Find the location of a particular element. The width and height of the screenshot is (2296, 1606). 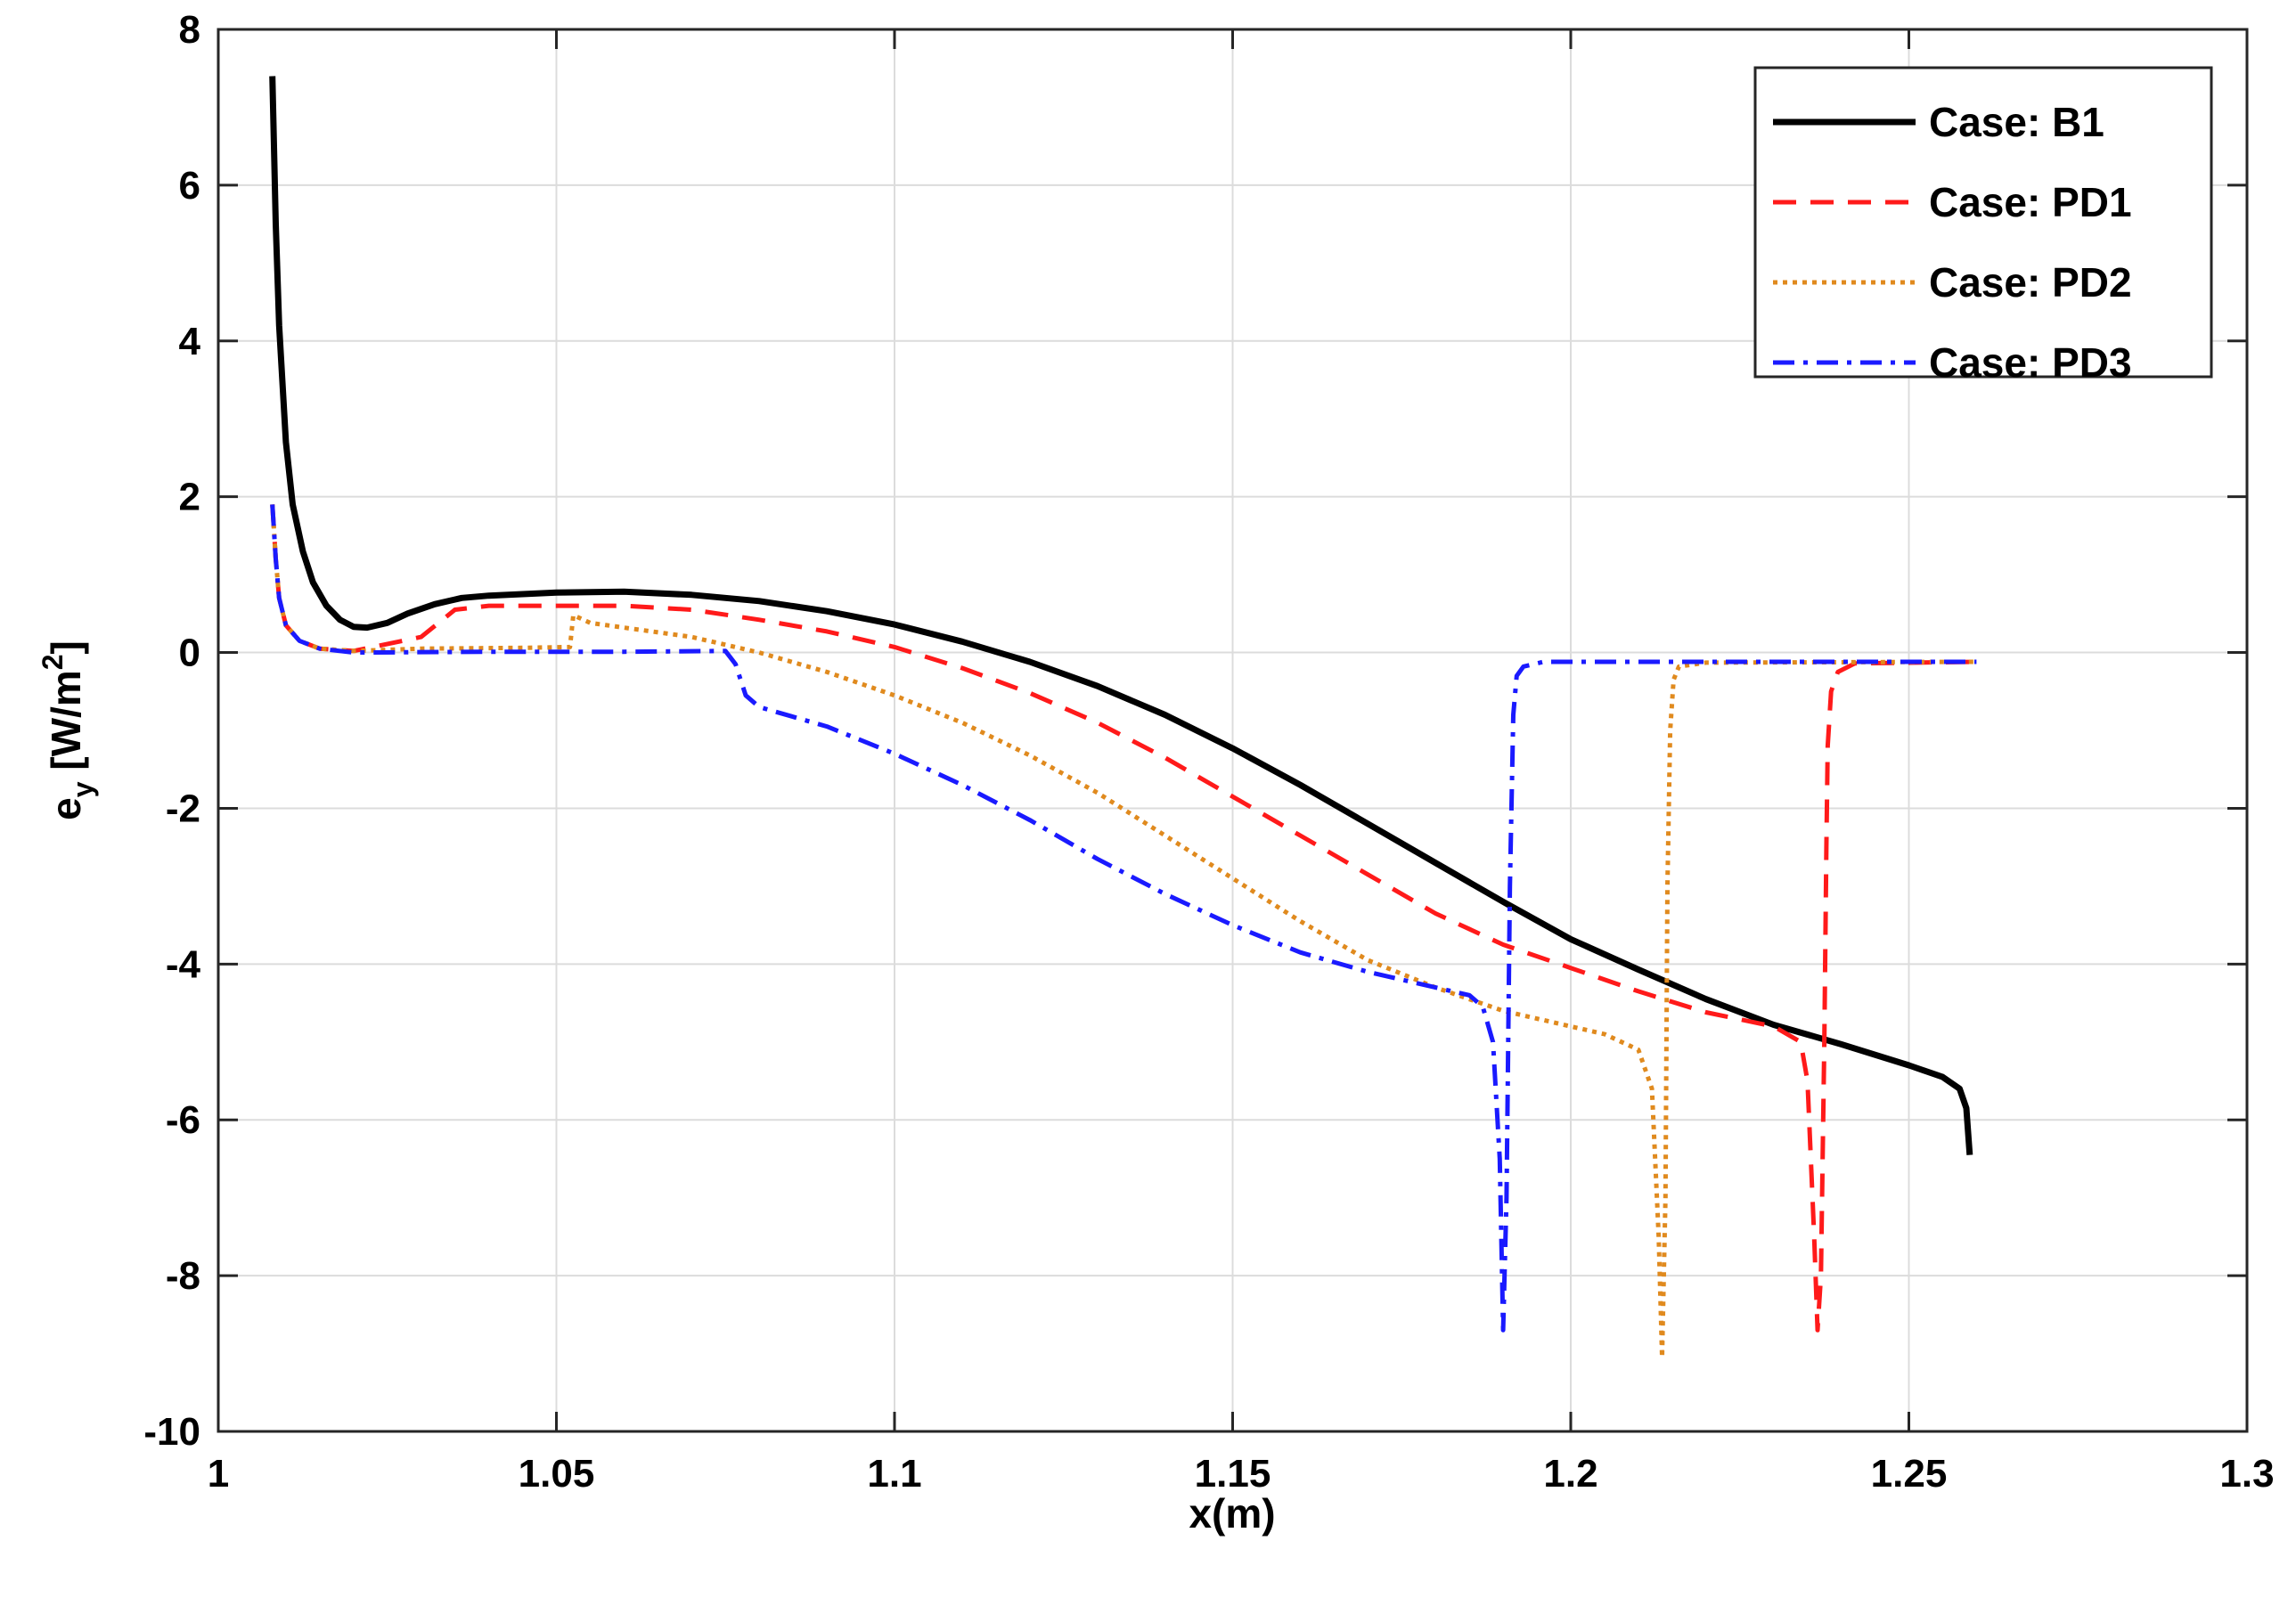

y-axis-title-unit: [W/m is located at coordinates (66, 725).